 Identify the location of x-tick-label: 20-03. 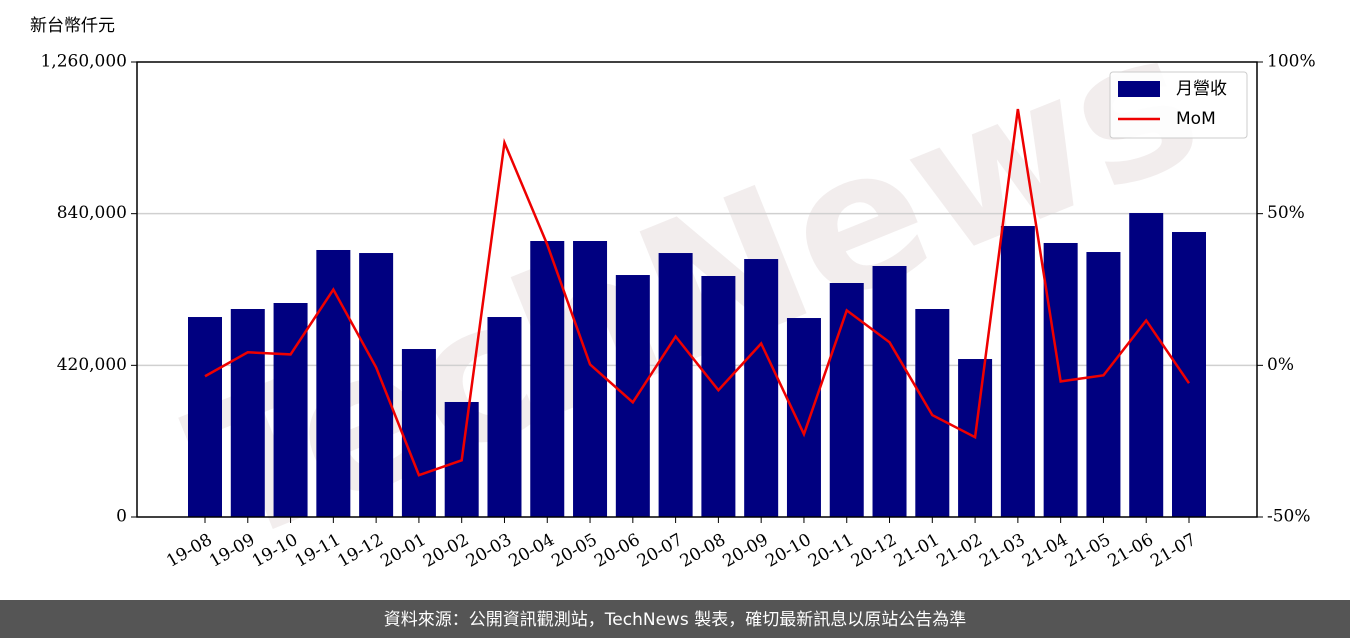
(489, 551).